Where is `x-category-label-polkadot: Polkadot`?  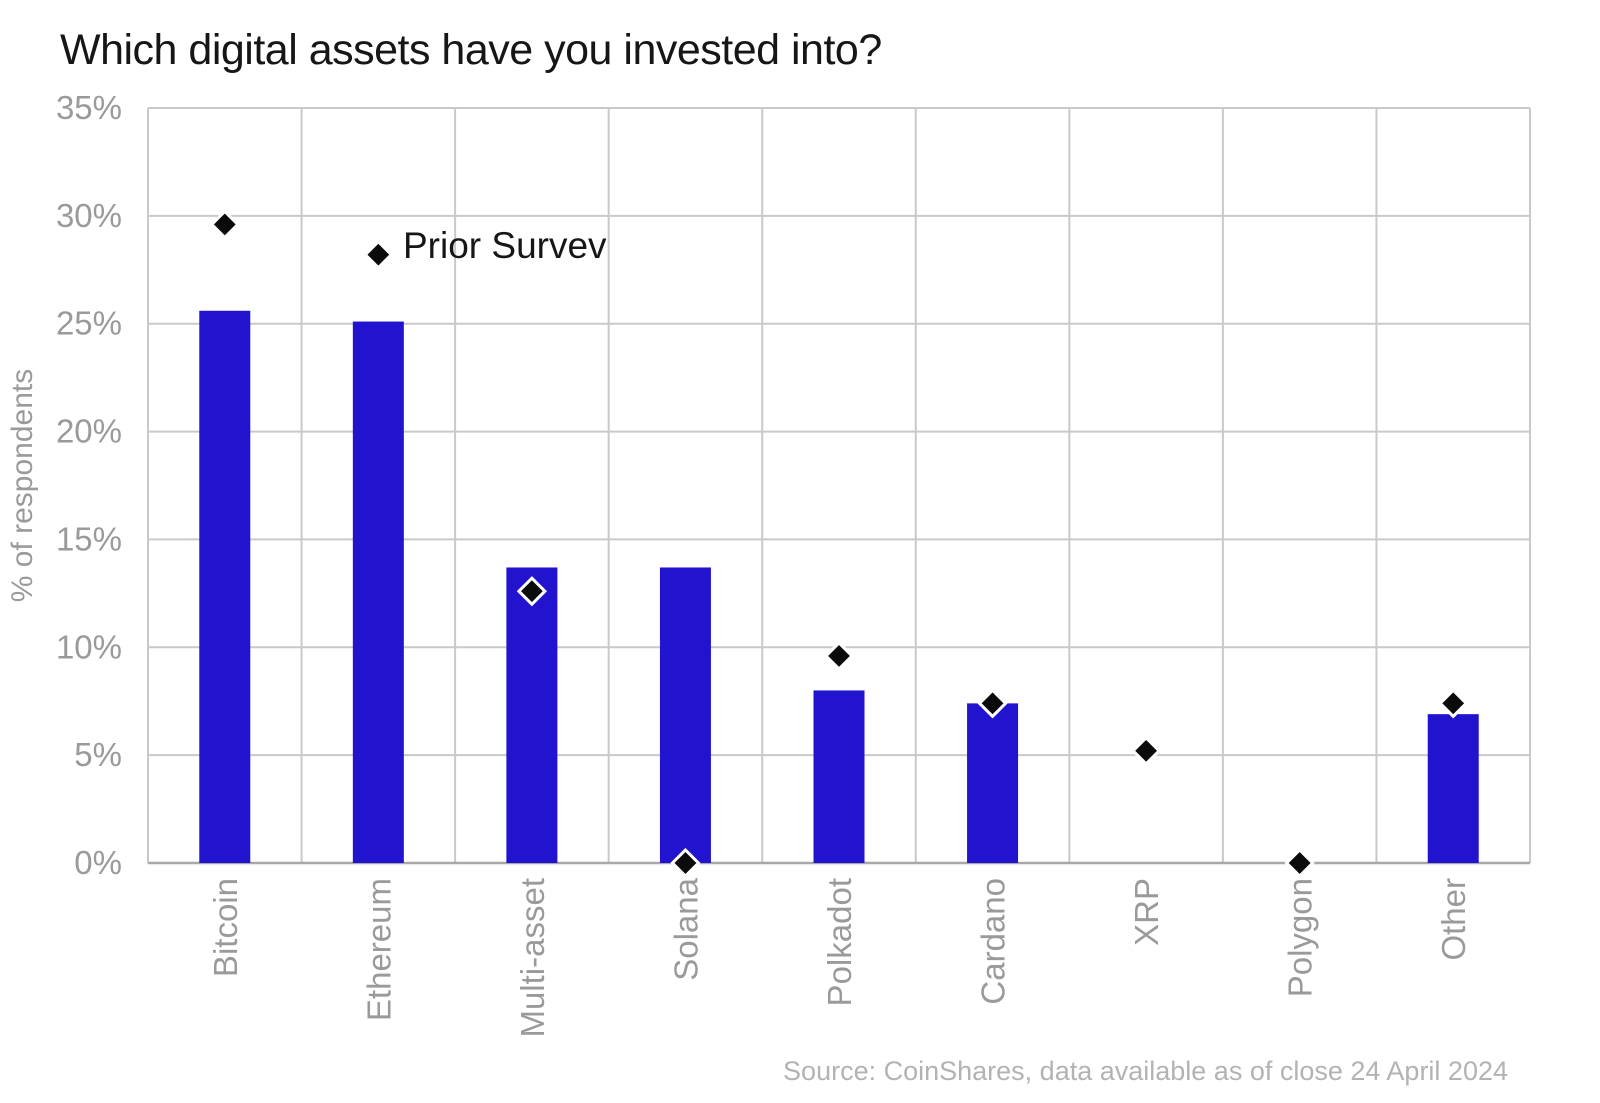
x-category-label-polkadot: Polkadot is located at coordinates (839, 942).